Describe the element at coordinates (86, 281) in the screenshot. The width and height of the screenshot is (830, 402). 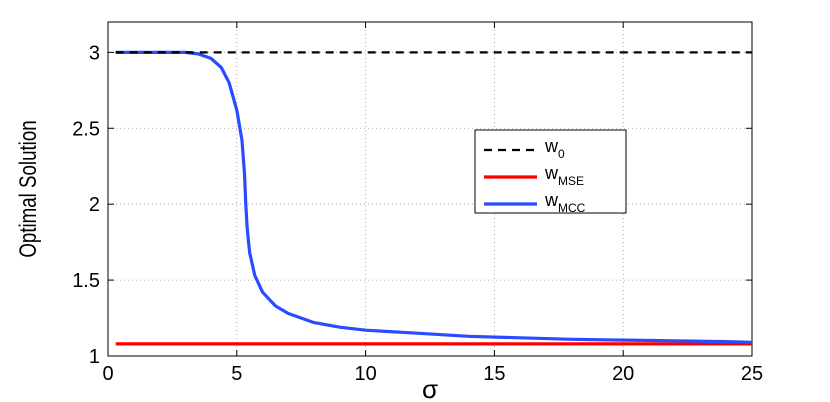
I see `y-tick-label: 1.5` at that location.